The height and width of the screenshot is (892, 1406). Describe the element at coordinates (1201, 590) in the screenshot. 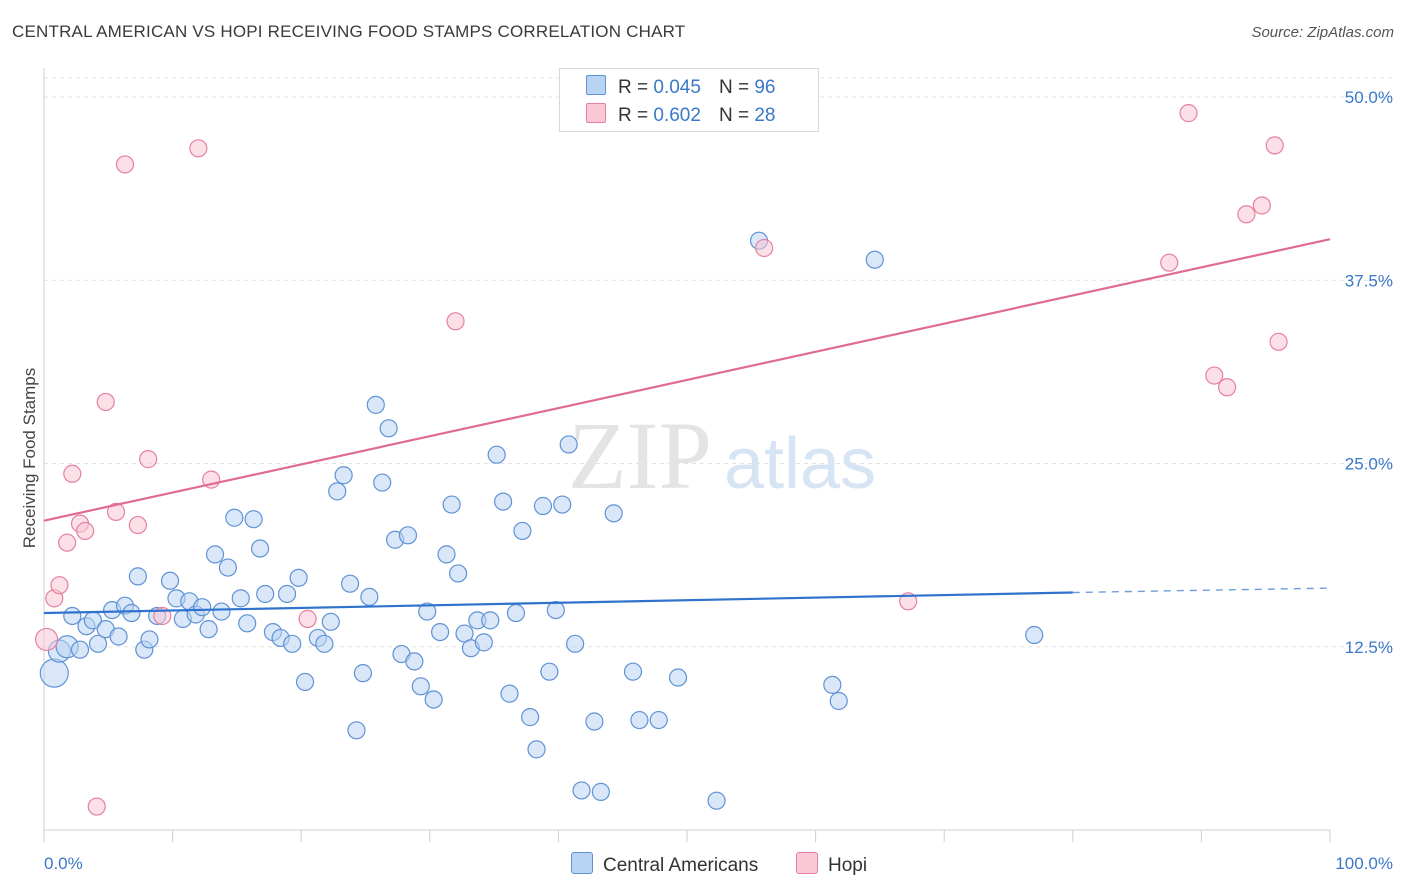

I see `central-trend-extension` at that location.